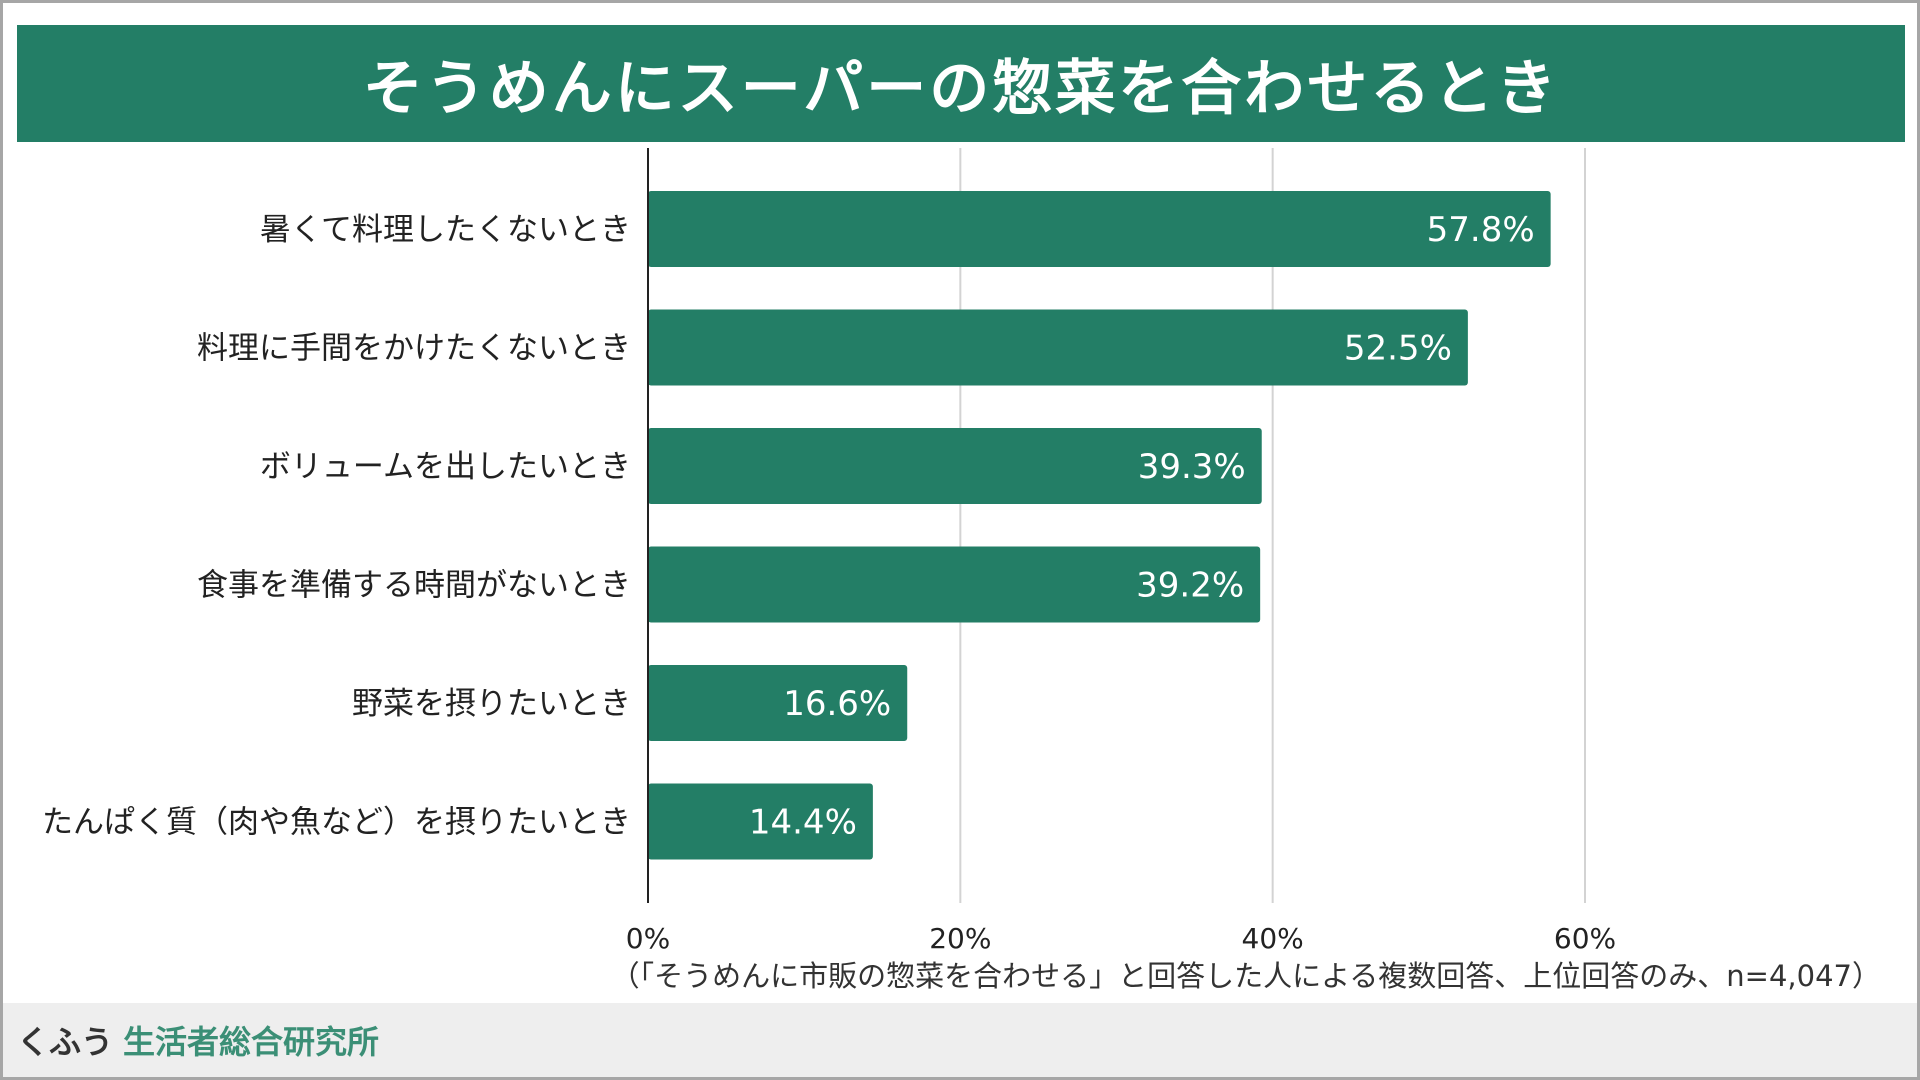 This screenshot has width=1920, height=1080. What do you see at coordinates (445, 230) in the screenshot?
I see `category-label: 暑くて料理したくないとき` at bounding box center [445, 230].